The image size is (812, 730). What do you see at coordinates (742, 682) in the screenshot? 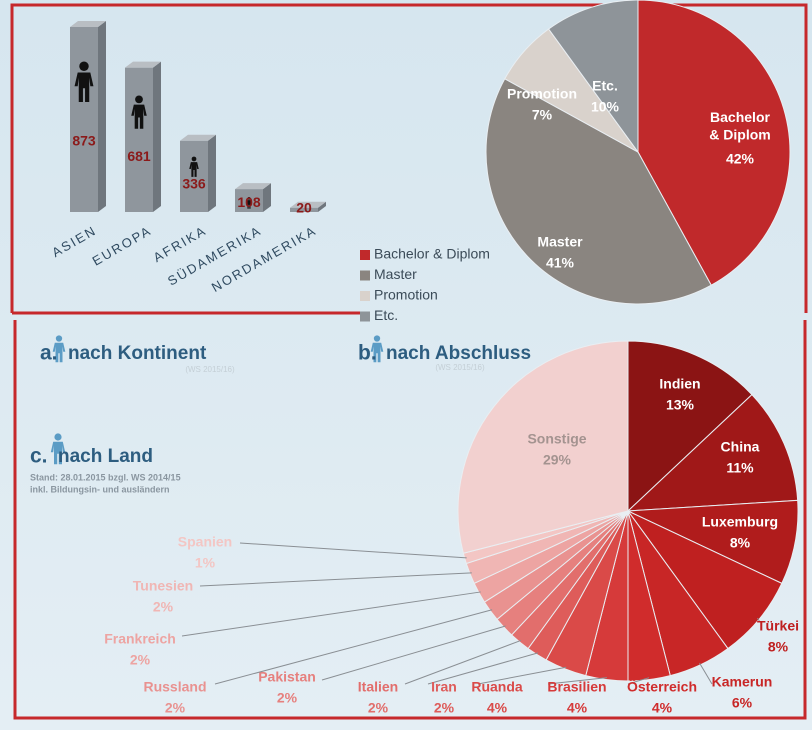
I see `slice-label: Kamerun` at bounding box center [742, 682].